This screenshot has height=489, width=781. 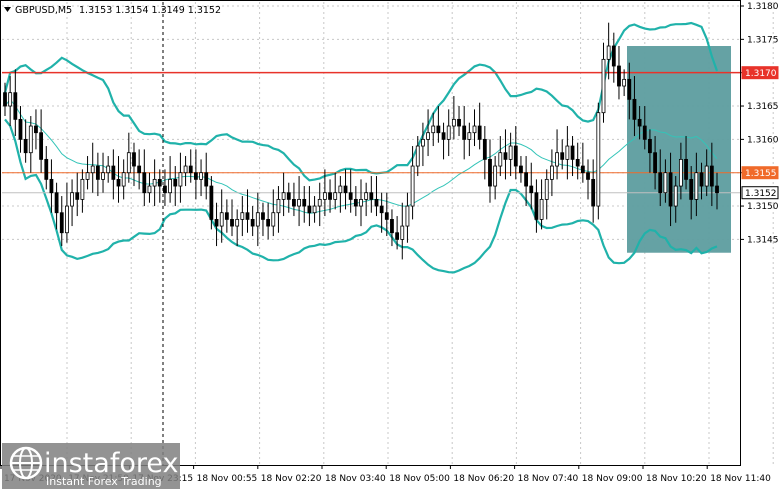 I want to click on time-tick-label: 18 Nov 03:40, so click(x=355, y=479).